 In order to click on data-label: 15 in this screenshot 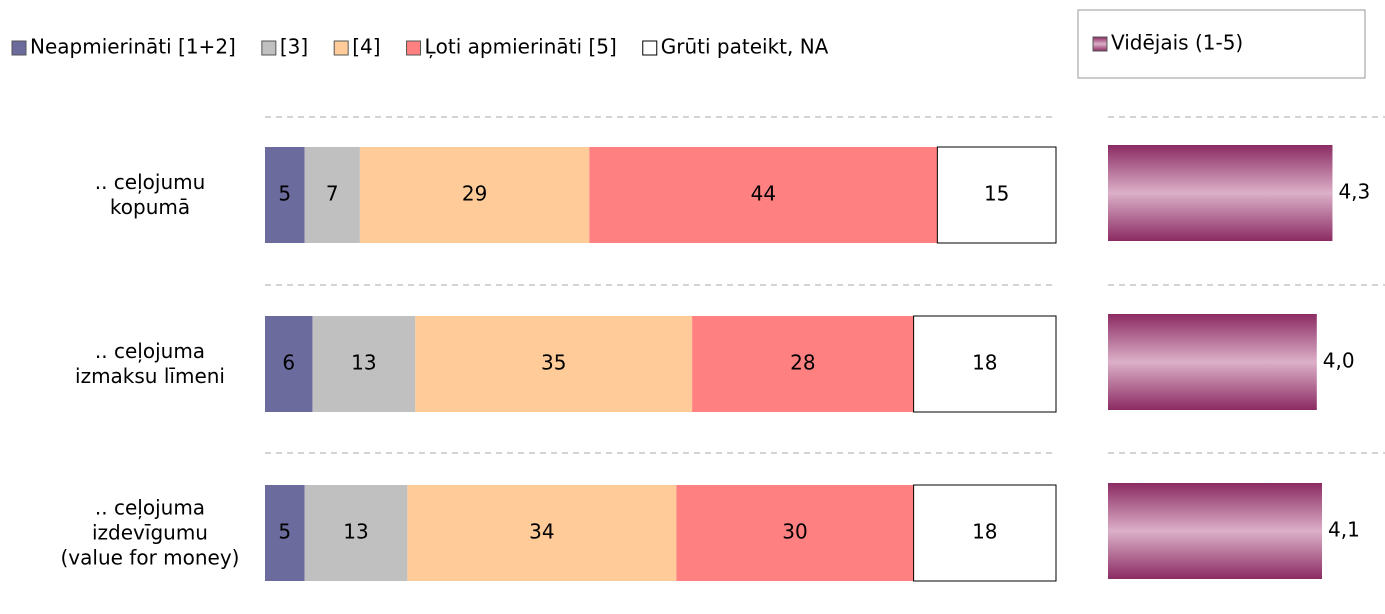, I will do `click(996, 194)`.